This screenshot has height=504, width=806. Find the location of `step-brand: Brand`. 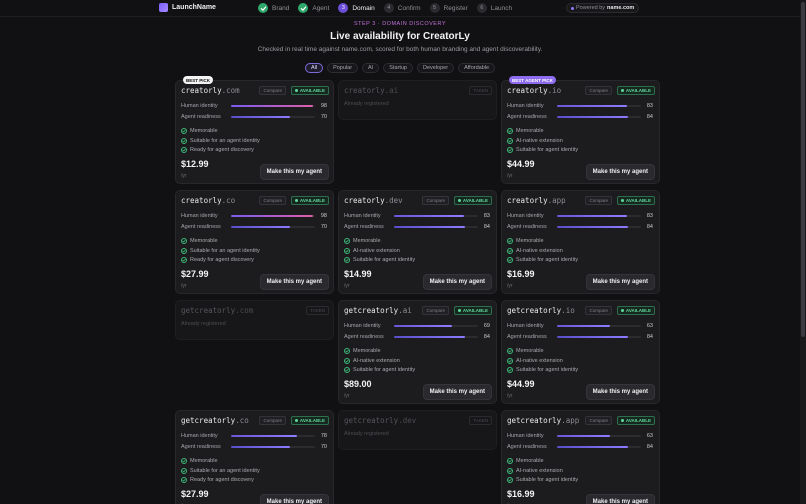

step-brand: Brand is located at coordinates (273, 8).